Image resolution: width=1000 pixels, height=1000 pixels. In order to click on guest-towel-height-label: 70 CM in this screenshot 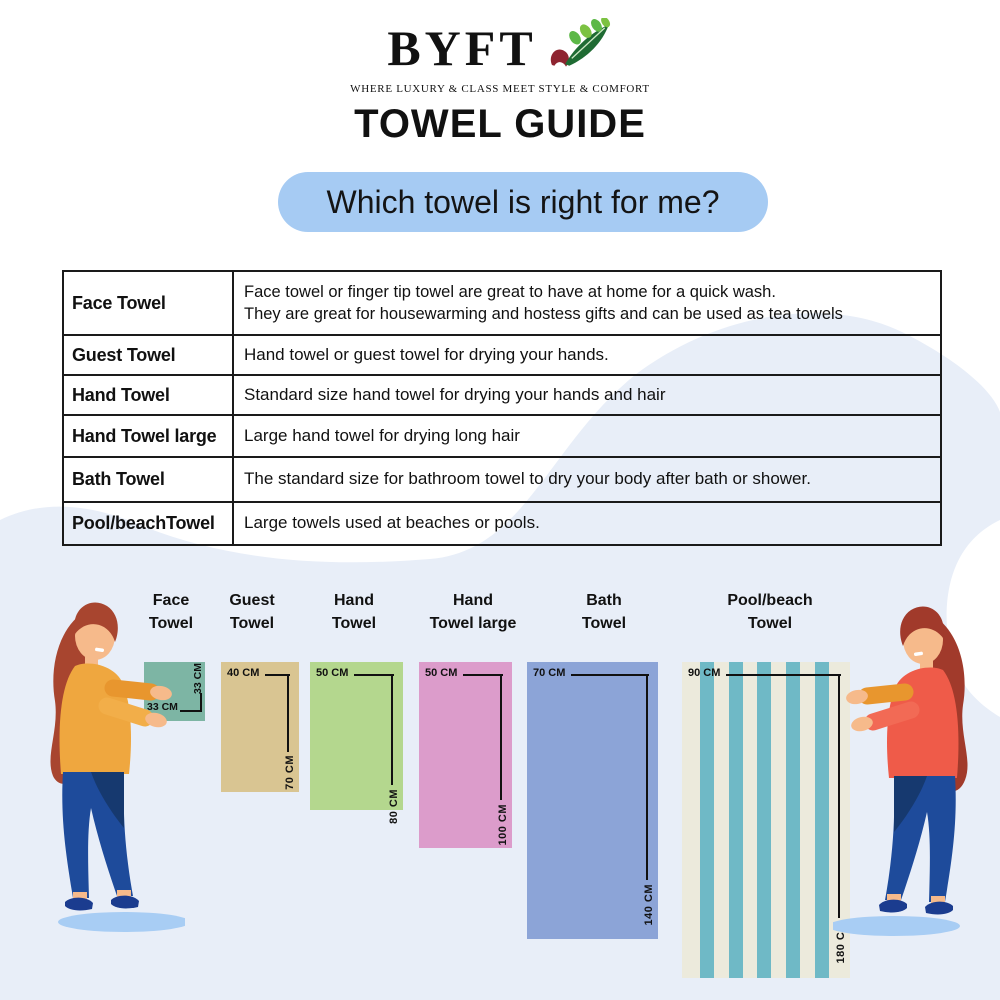, I will do `click(290, 772)`.